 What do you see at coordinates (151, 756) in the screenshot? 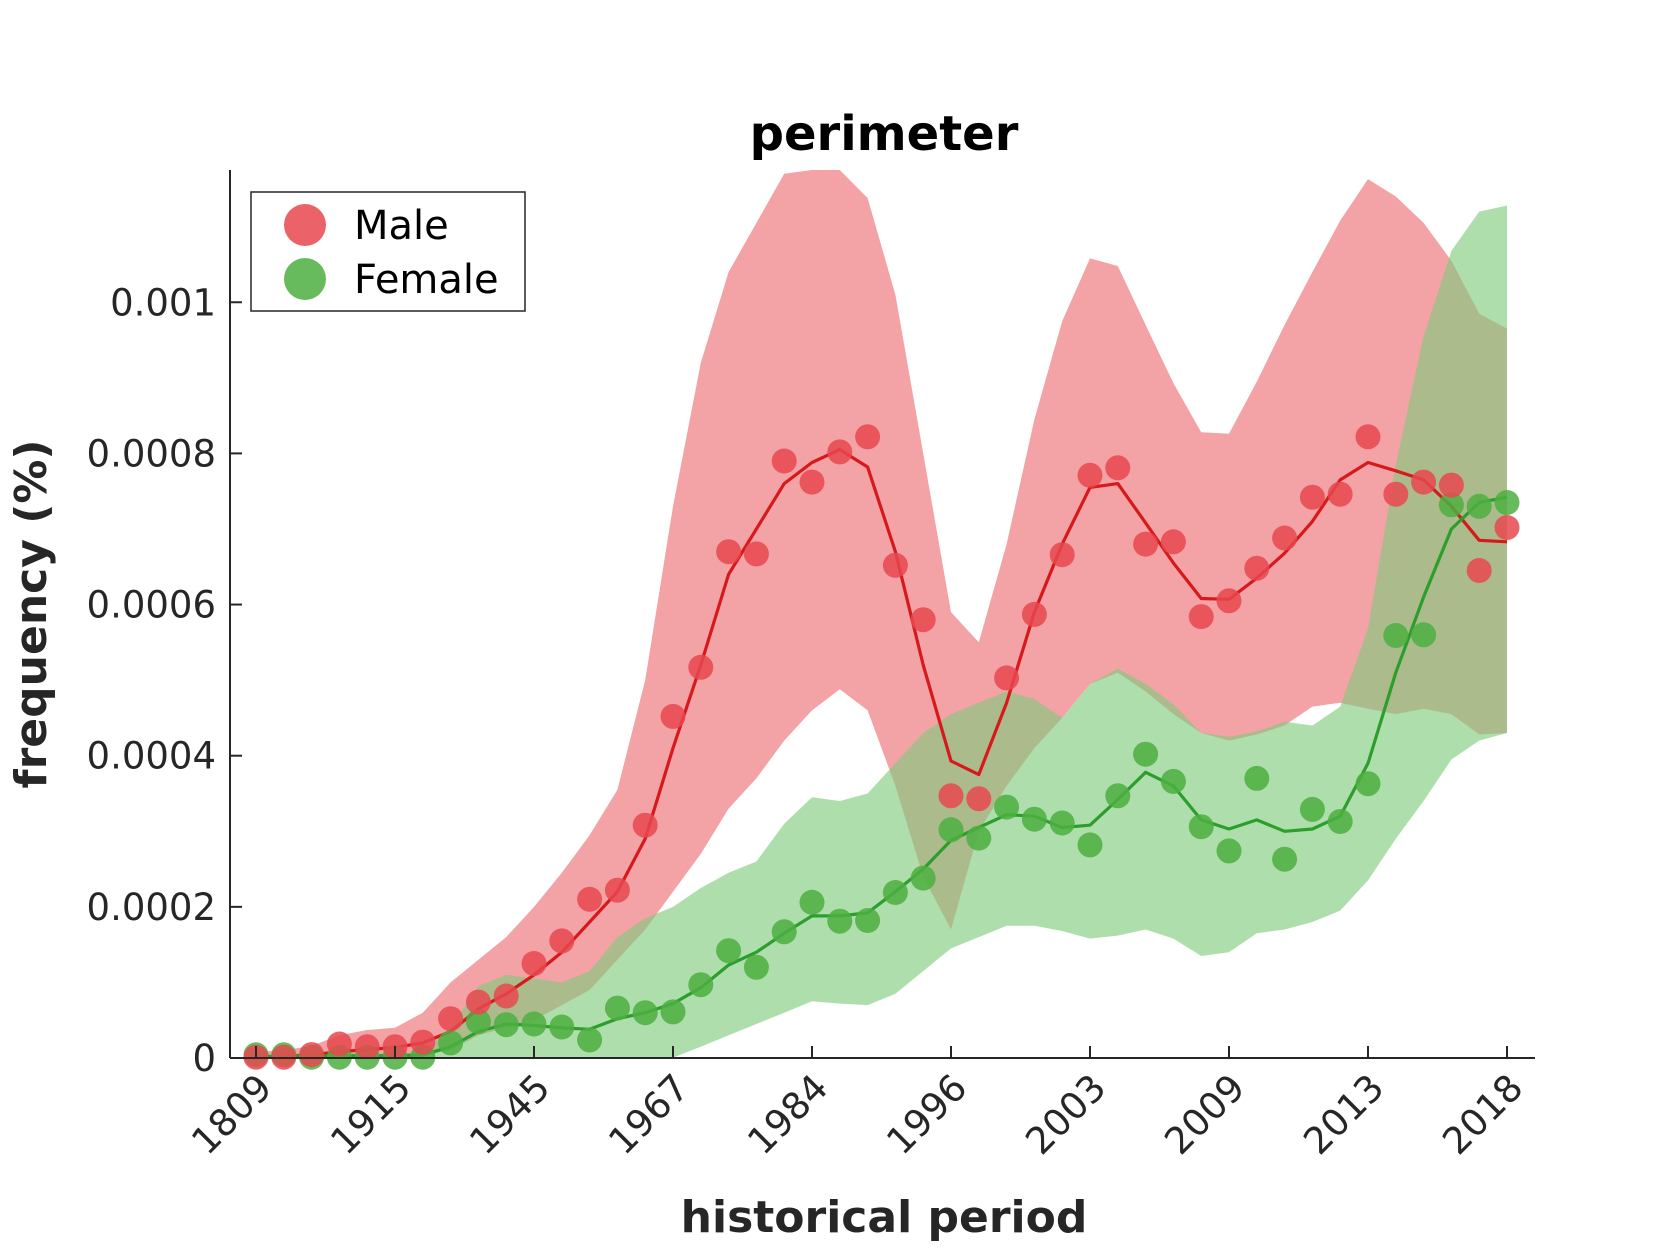
I see `y-tick-label: 0.0004` at bounding box center [151, 756].